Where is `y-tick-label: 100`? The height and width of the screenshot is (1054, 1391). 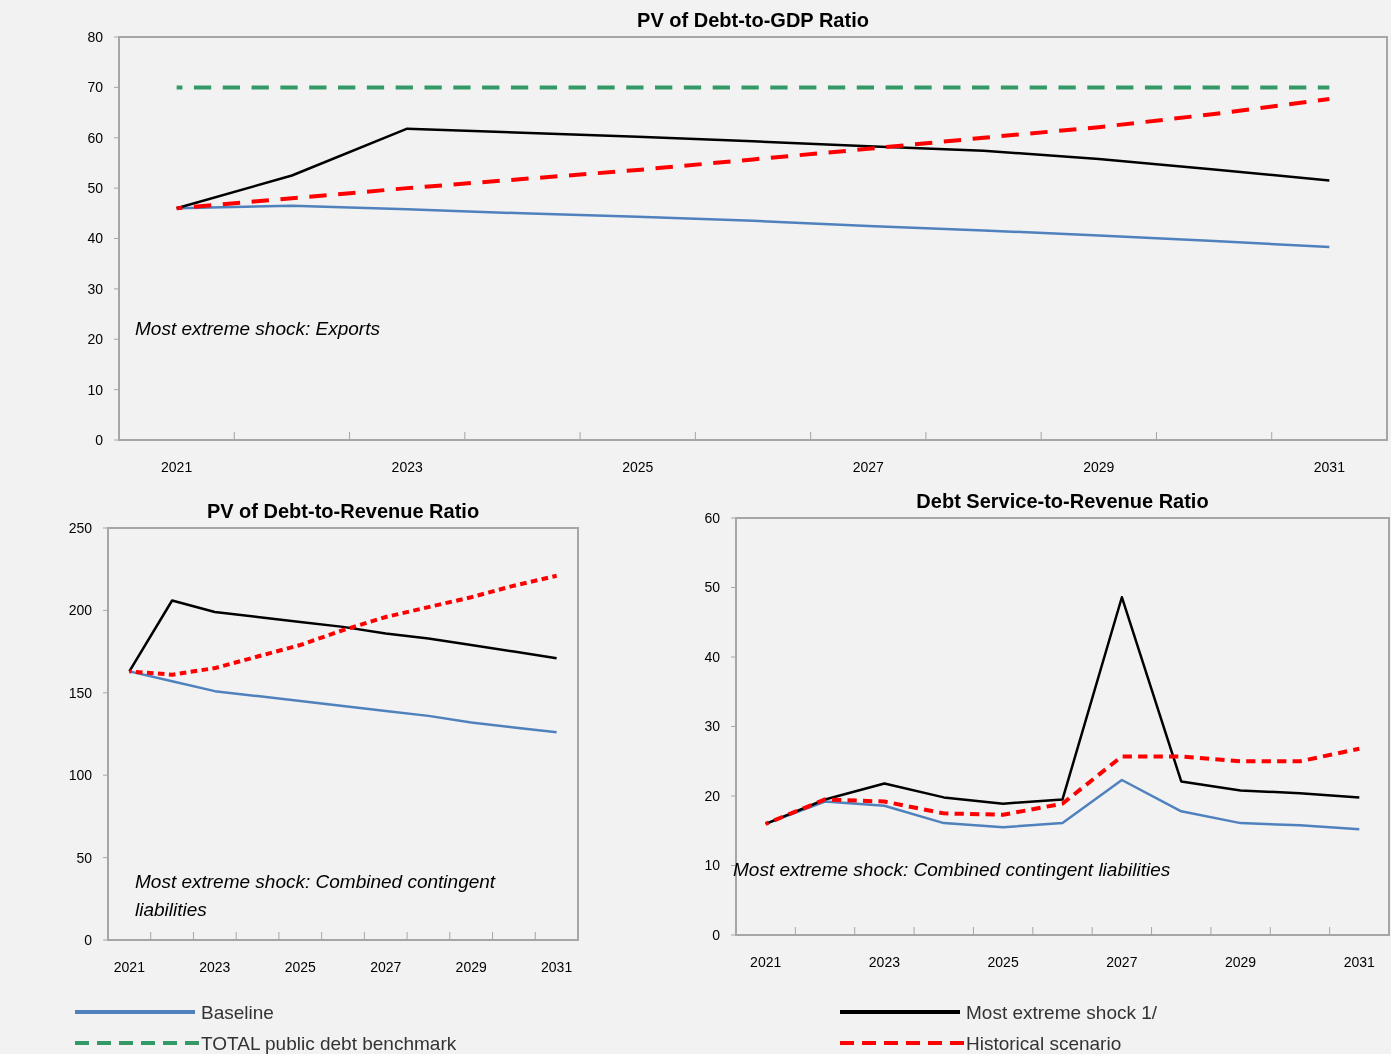
y-tick-label: 100 is located at coordinates (80, 775).